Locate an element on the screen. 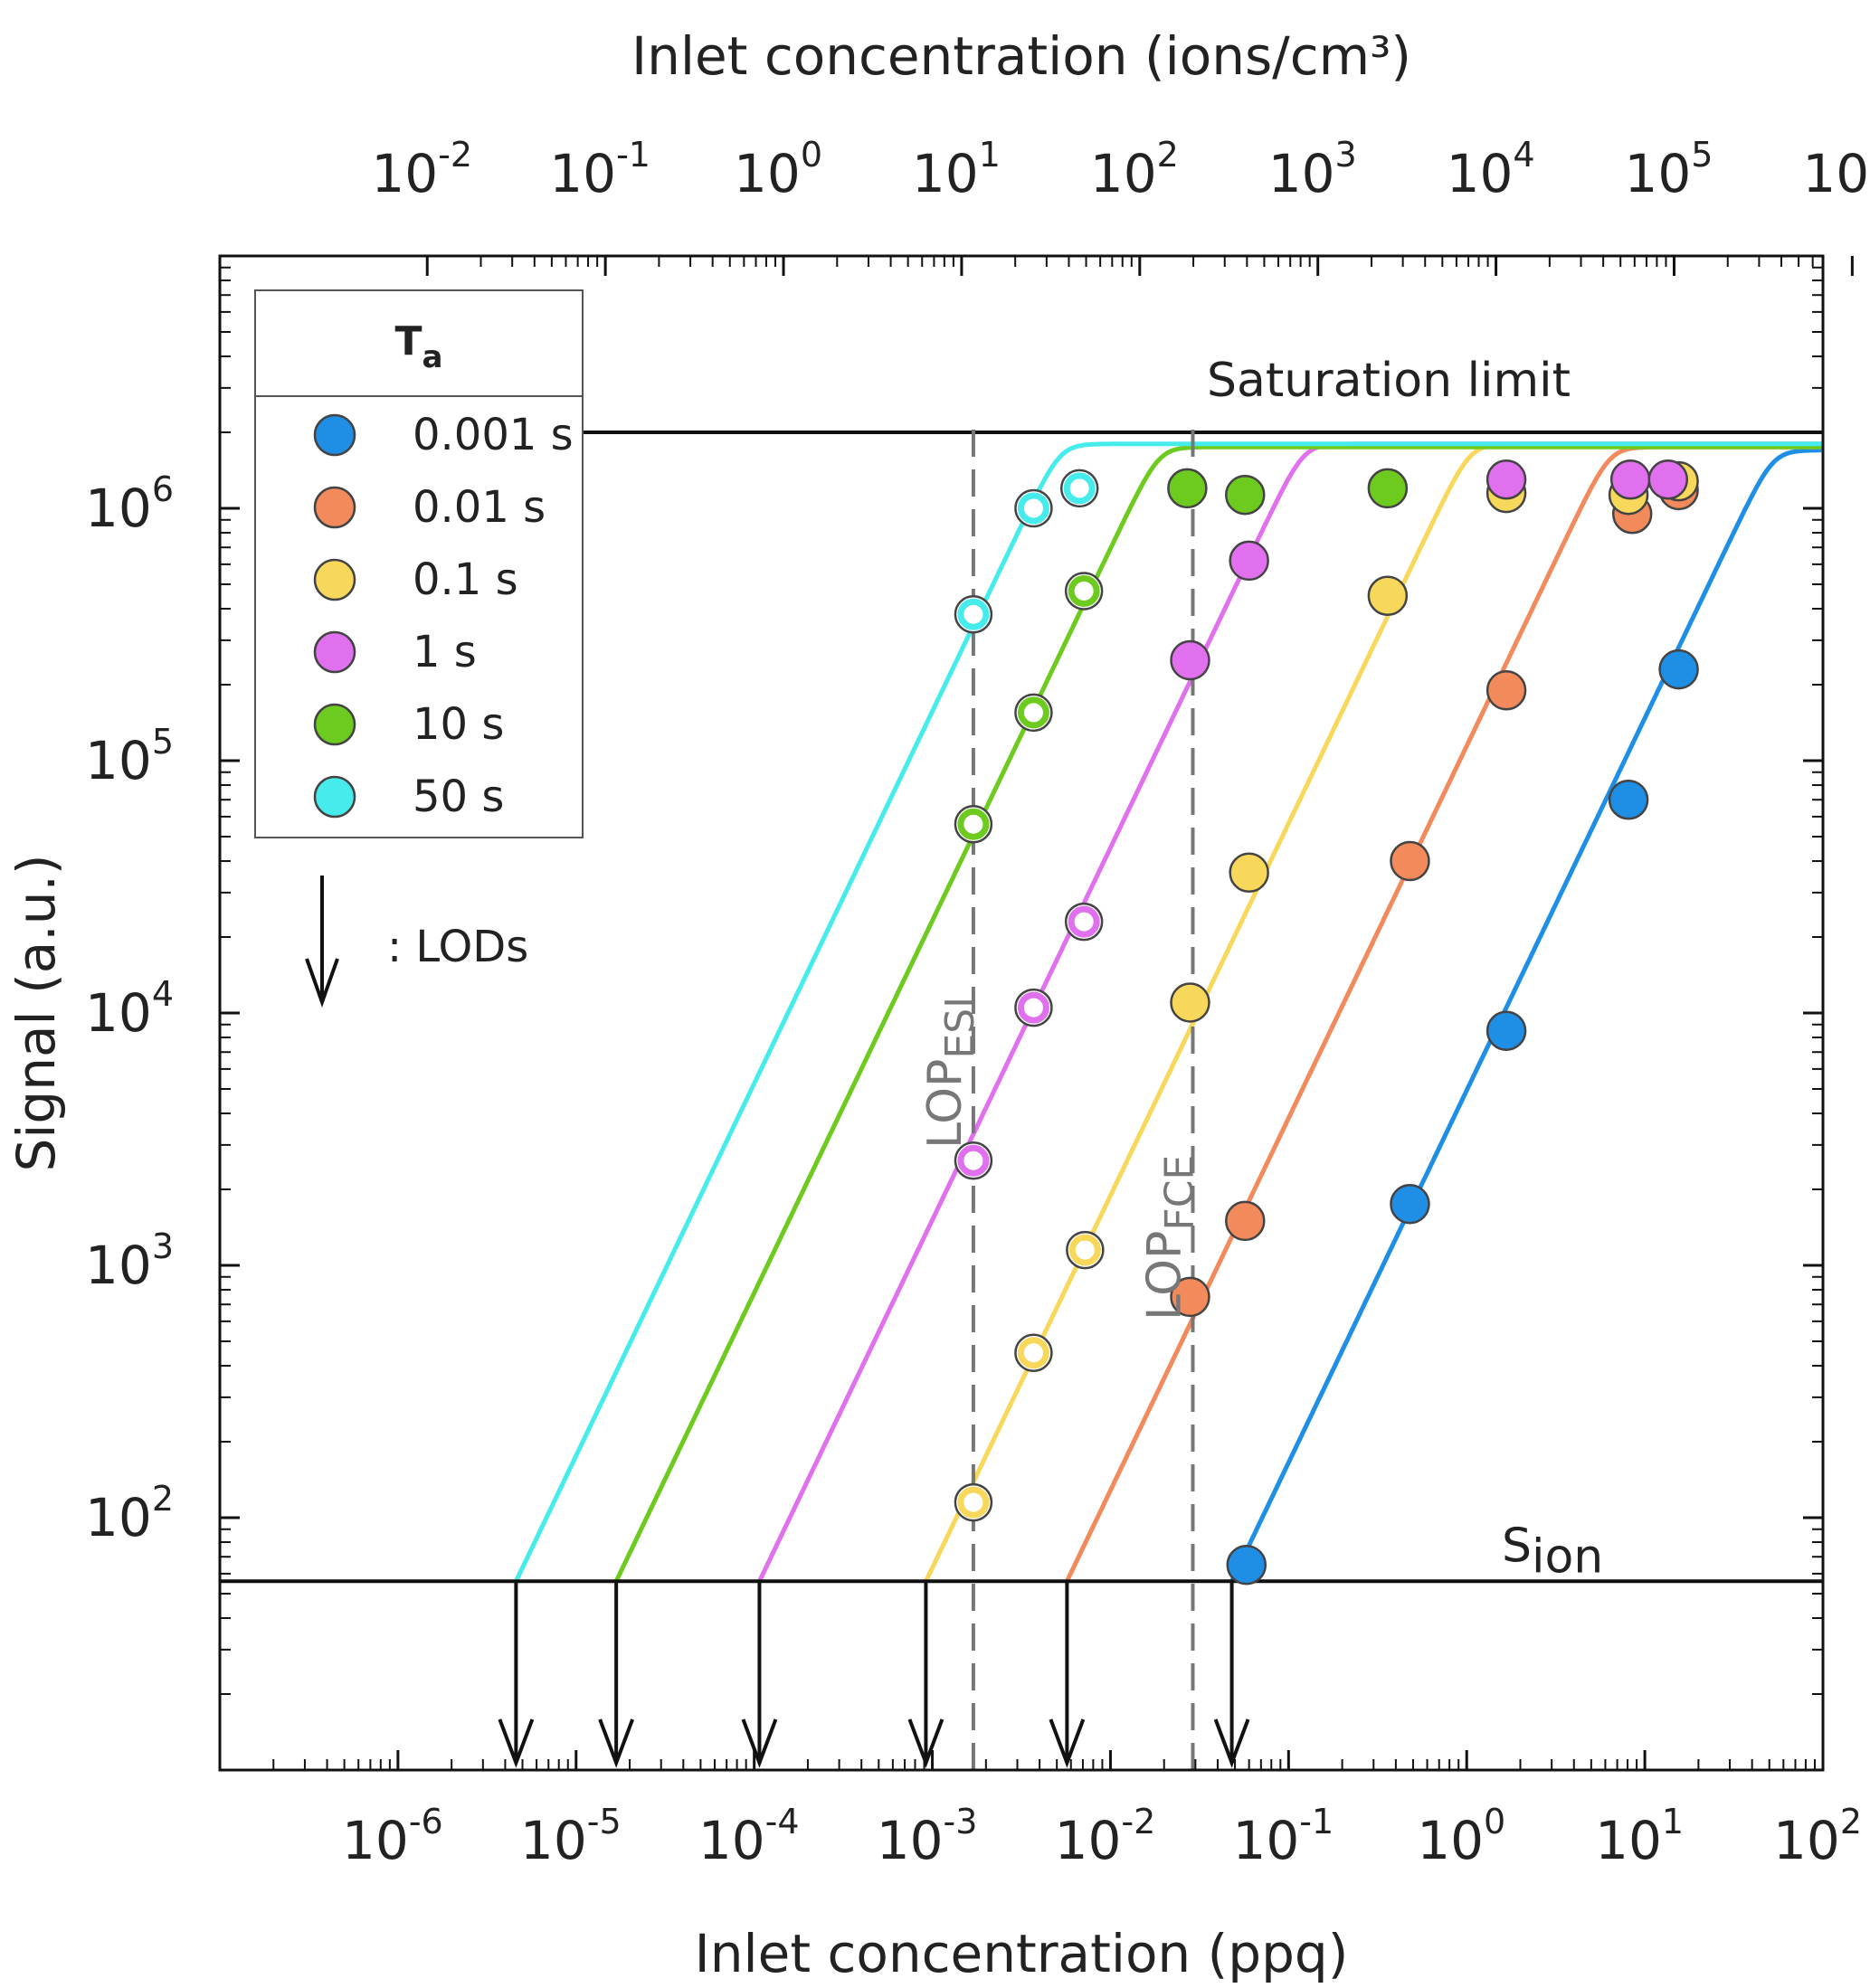 This screenshot has height=1988, width=1870. legend-item: 0.1 s is located at coordinates (415, 579).